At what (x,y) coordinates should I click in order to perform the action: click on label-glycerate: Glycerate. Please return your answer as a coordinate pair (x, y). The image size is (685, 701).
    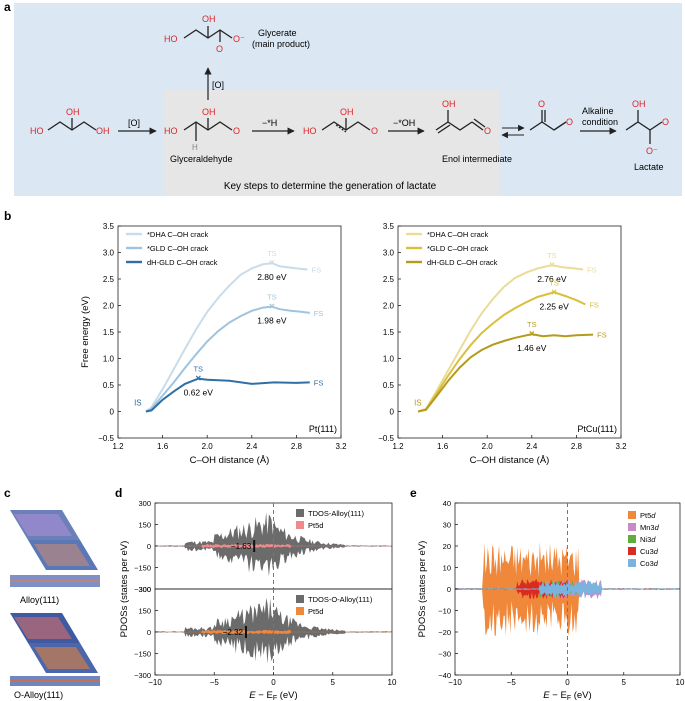
    Looking at the image, I should click on (277, 33).